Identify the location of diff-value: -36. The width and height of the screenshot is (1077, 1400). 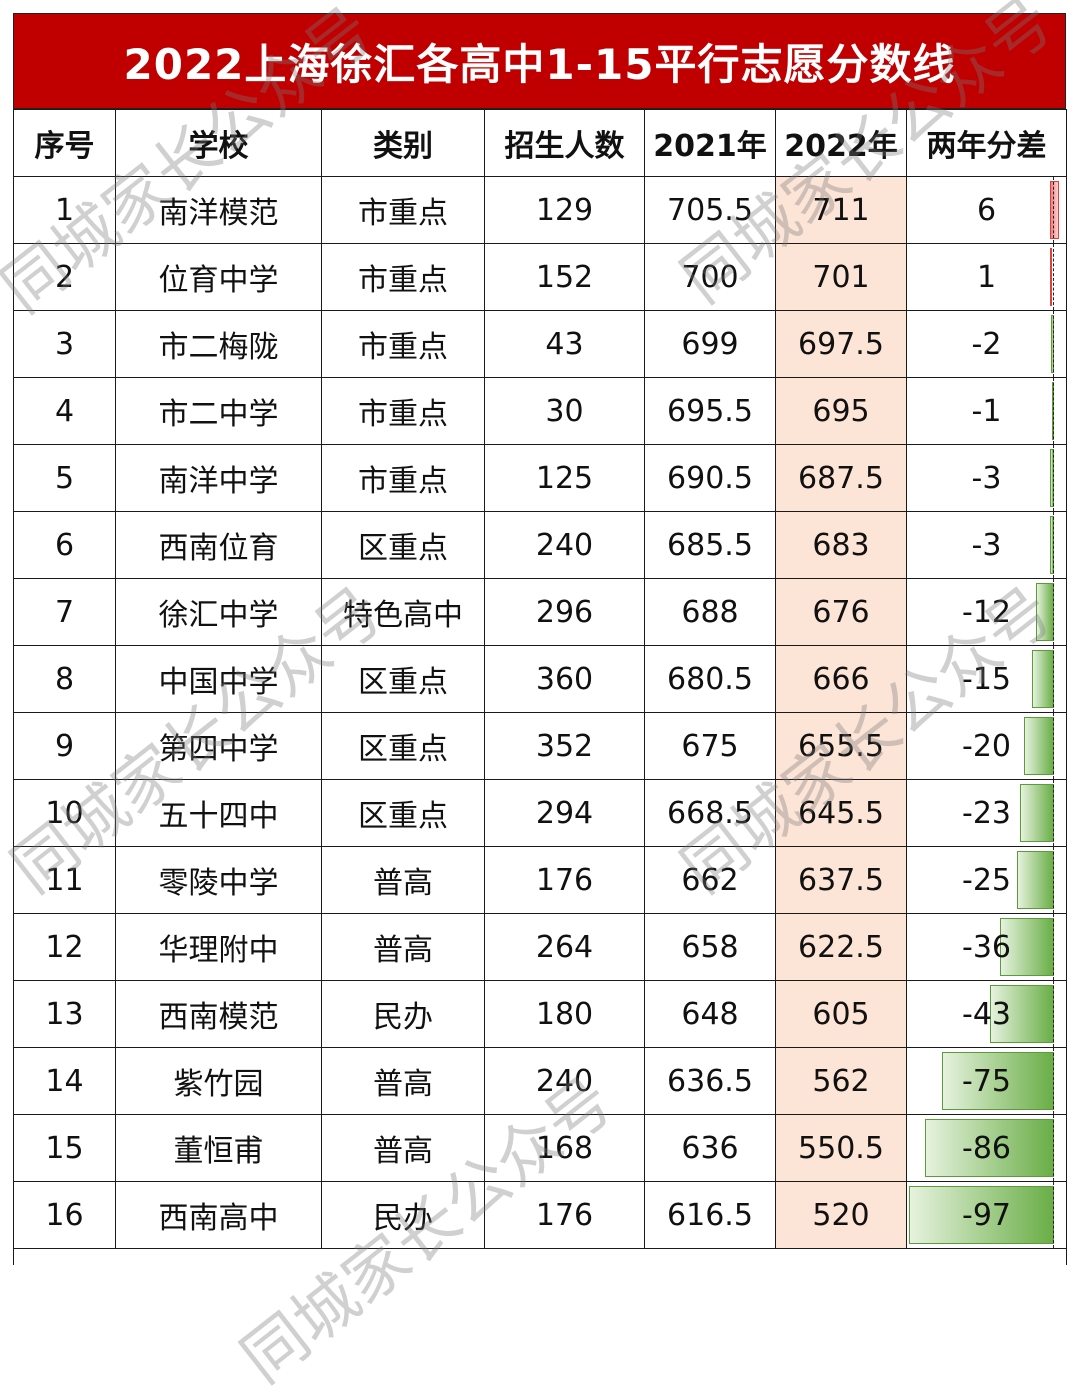
(986, 947).